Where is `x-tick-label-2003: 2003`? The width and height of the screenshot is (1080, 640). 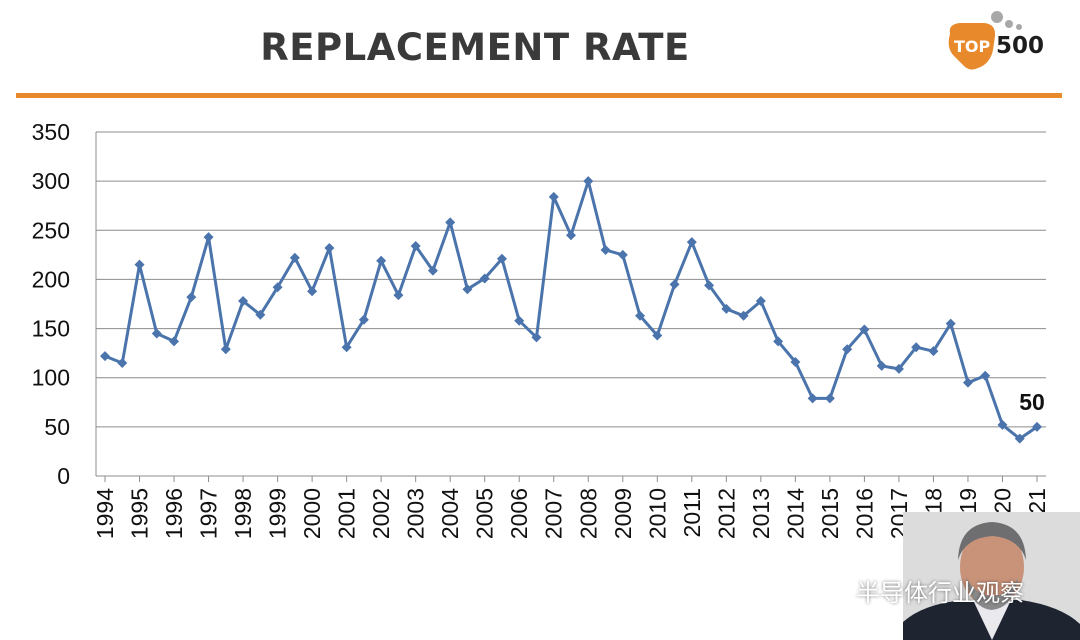
x-tick-label-2003: 2003 is located at coordinates (416, 513).